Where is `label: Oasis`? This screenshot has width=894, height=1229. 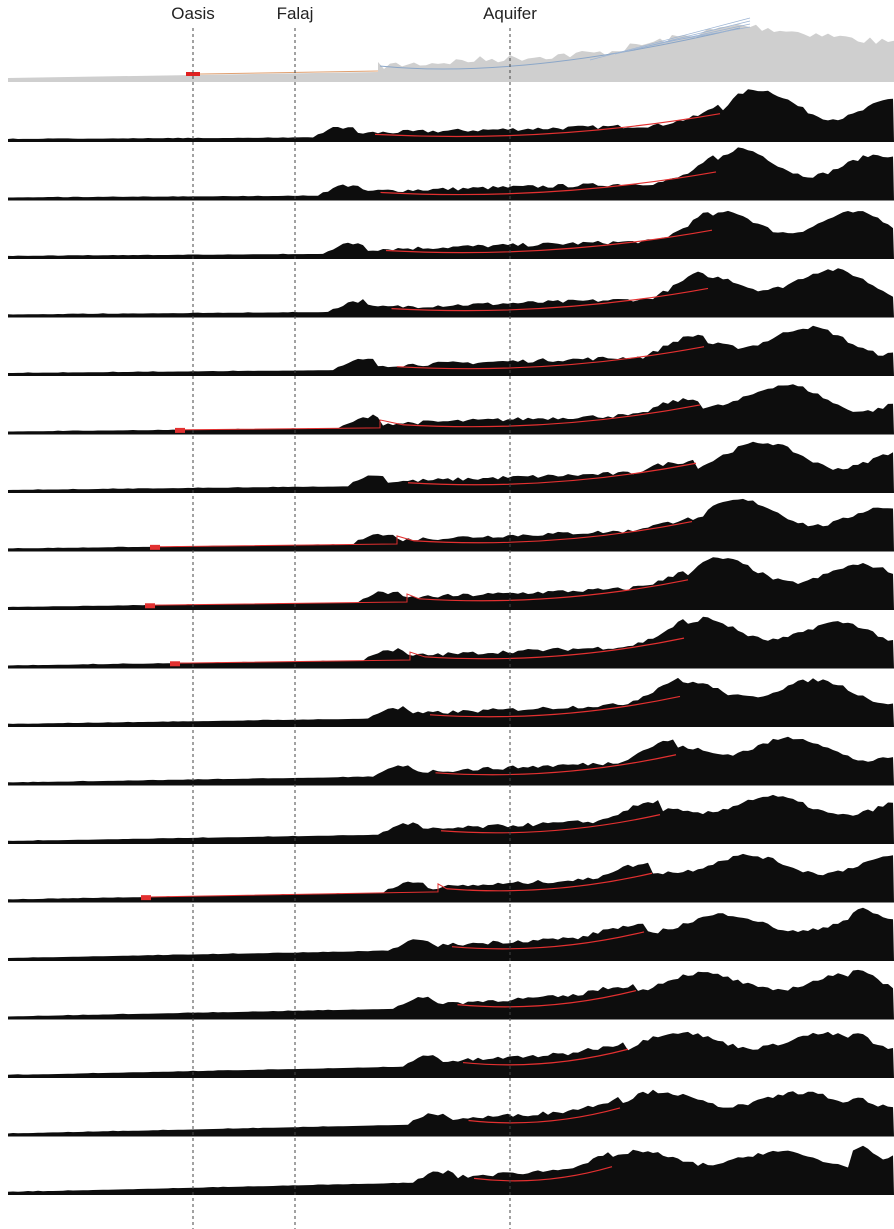
label: Oasis is located at coordinates (192, 13).